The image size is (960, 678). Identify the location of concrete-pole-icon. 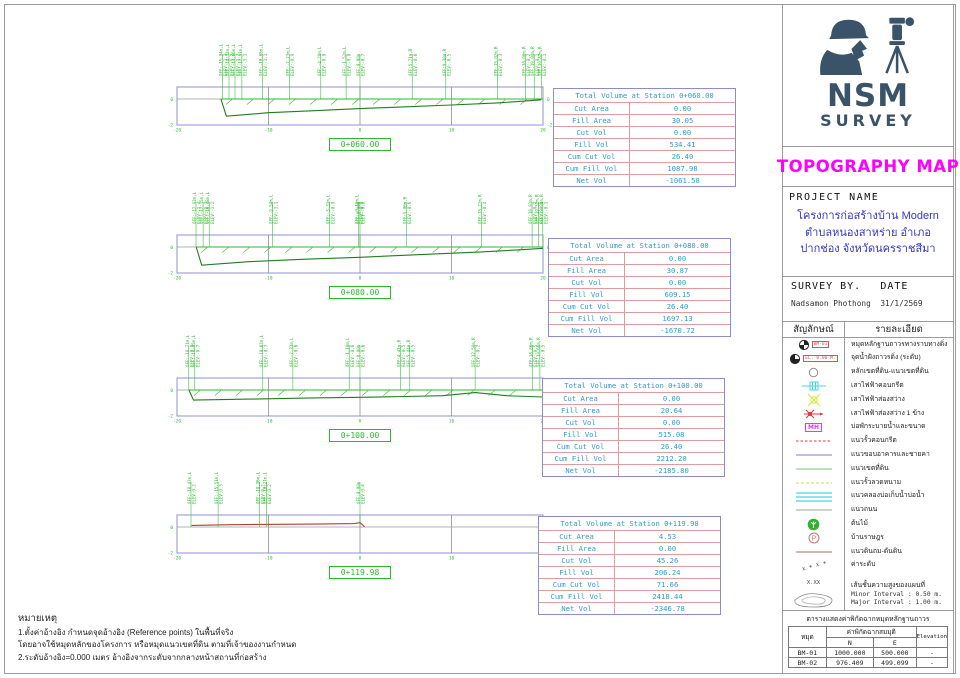
(814, 386).